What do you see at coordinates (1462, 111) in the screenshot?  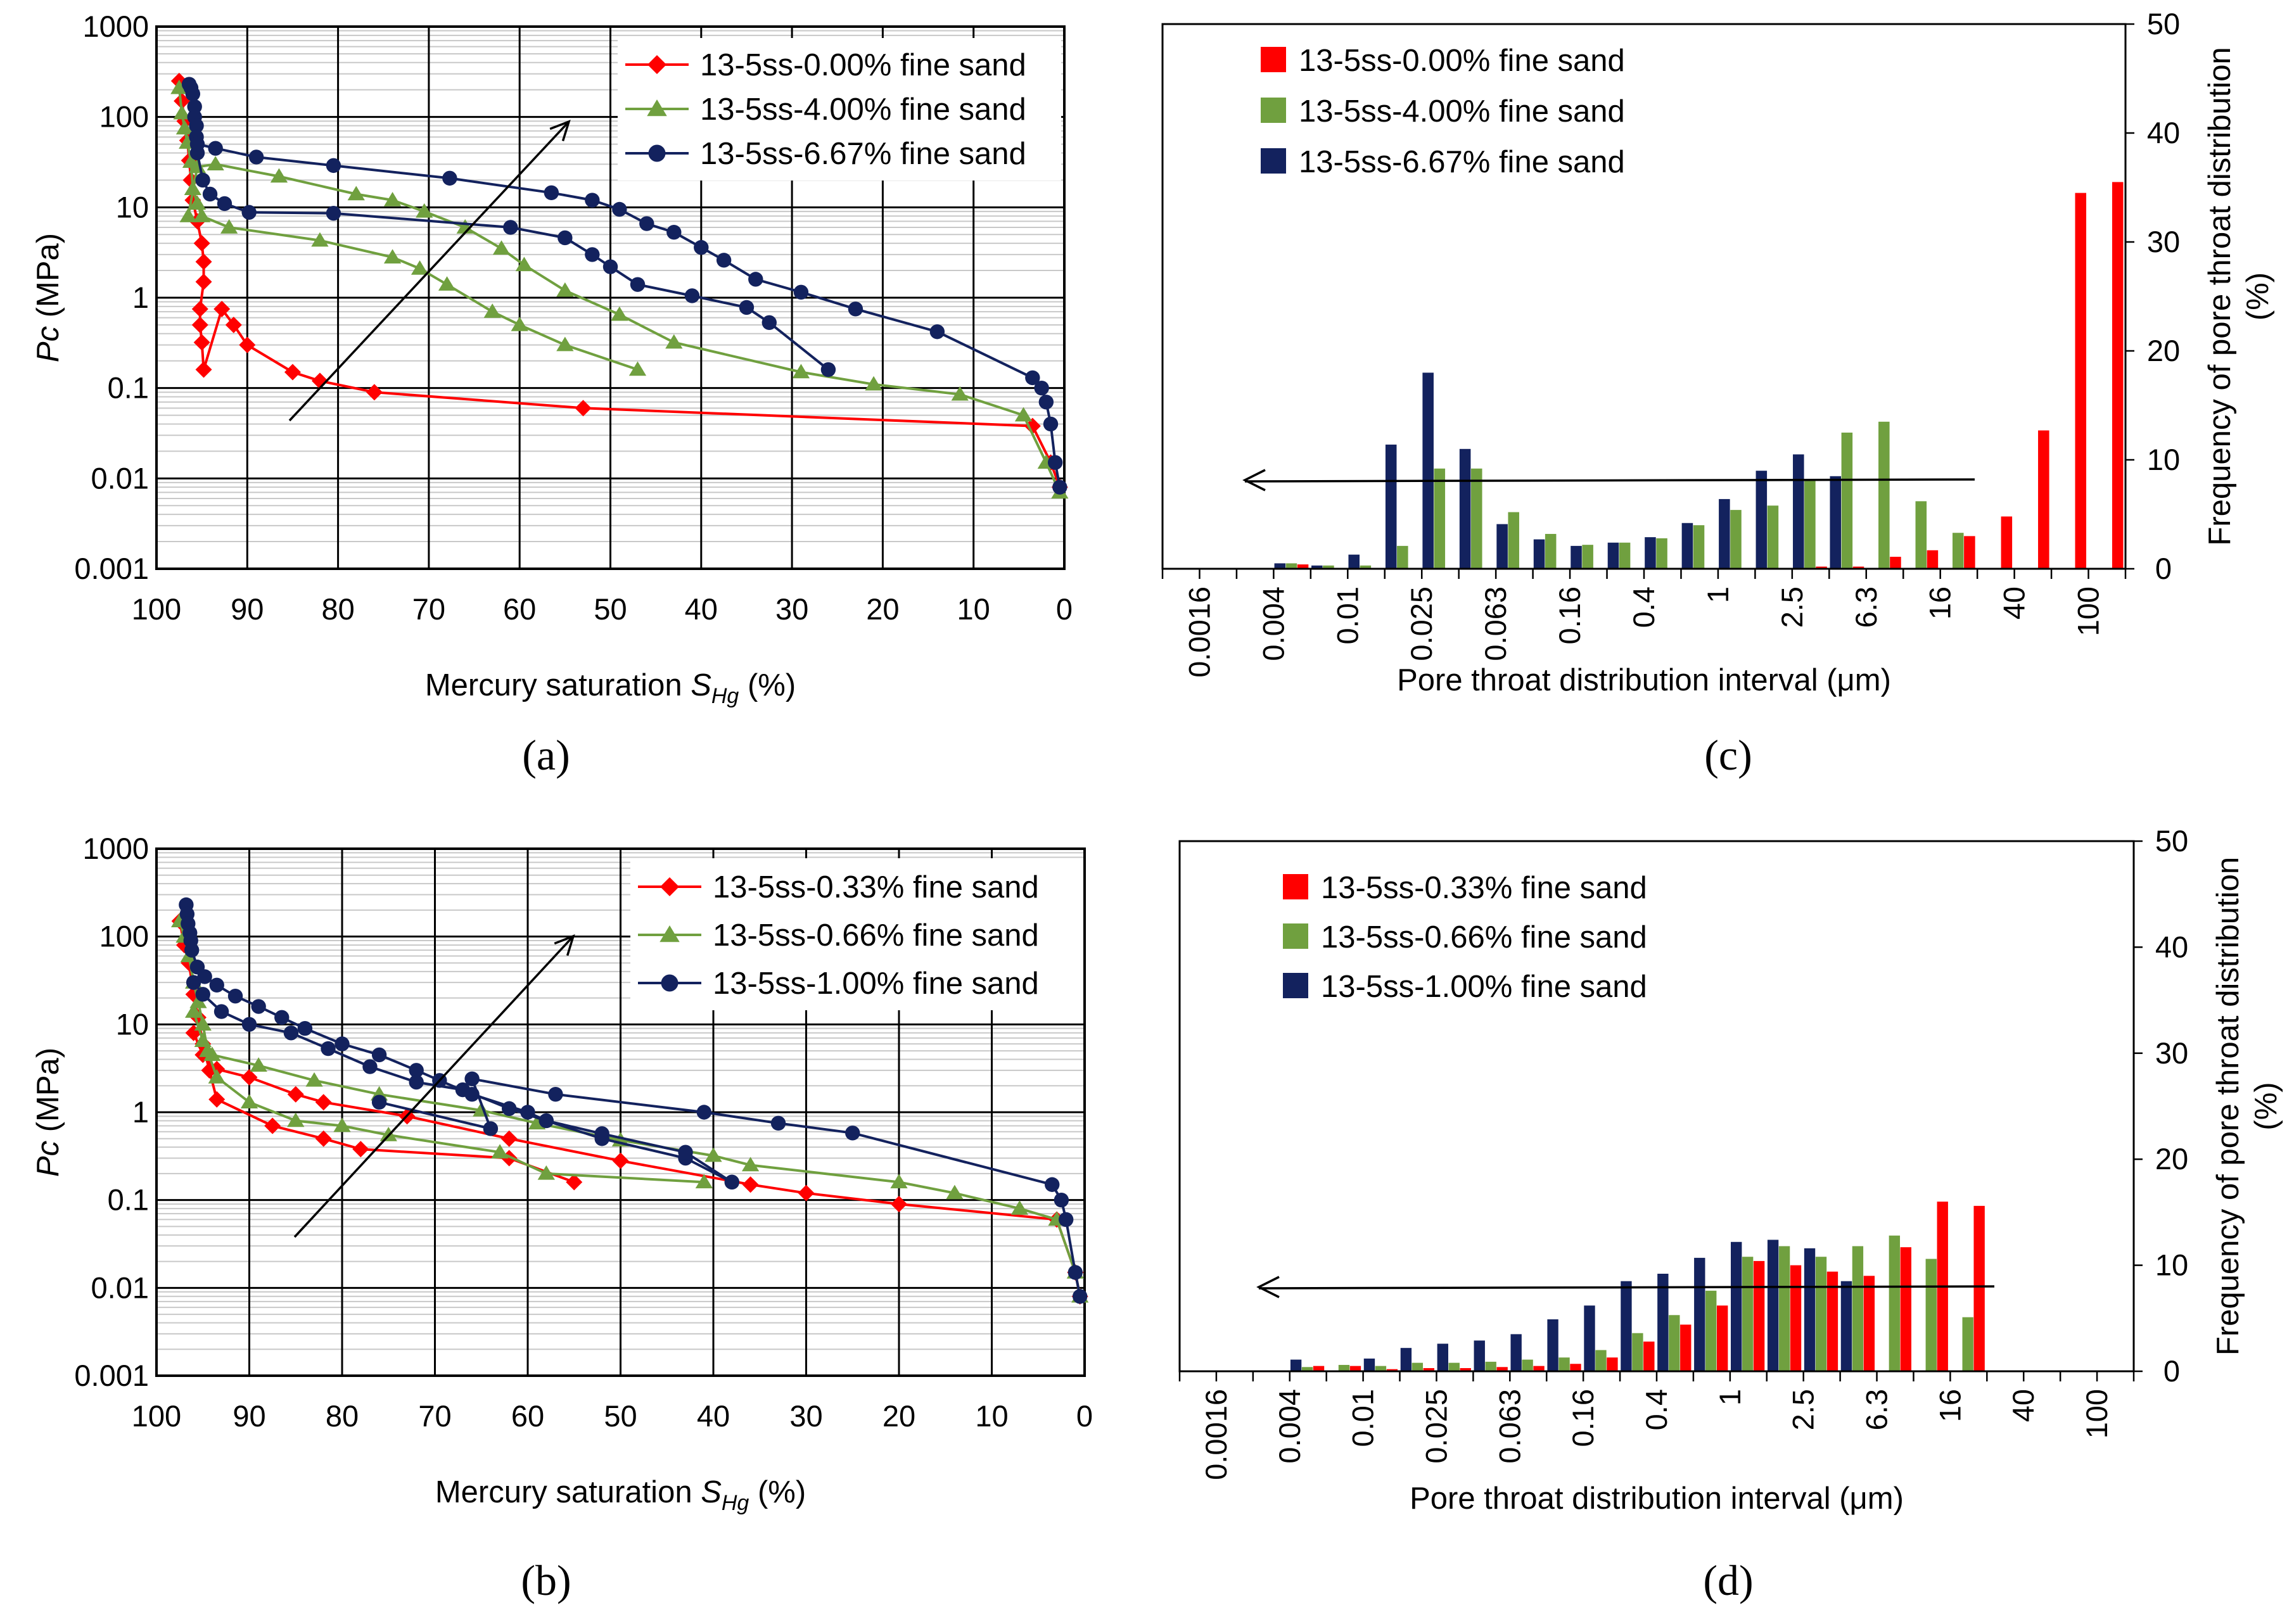 I see `legend-label: 13-5ss-4.00% fine sand` at bounding box center [1462, 111].